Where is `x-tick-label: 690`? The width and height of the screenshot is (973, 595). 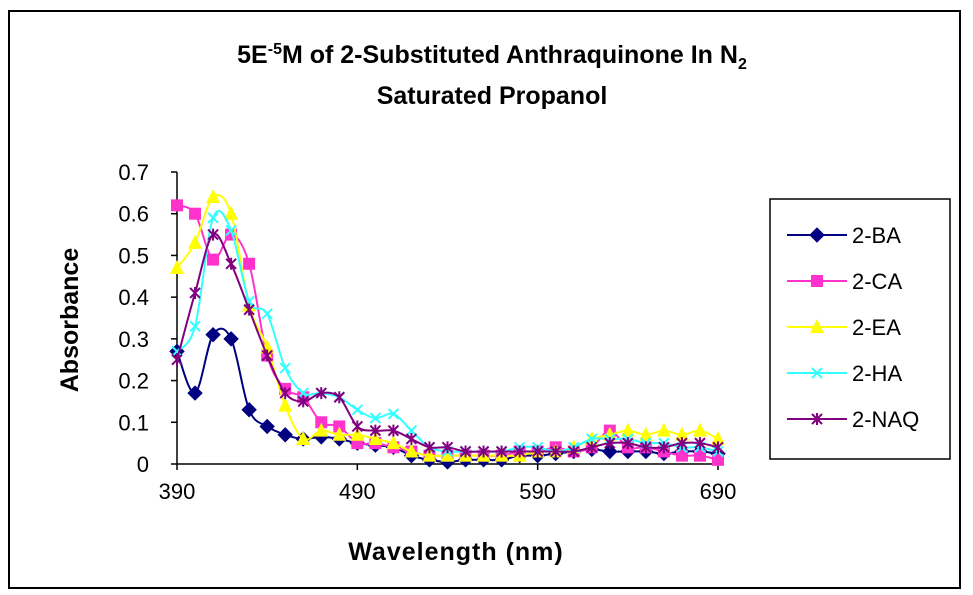
x-tick-label: 690 is located at coordinates (718, 491).